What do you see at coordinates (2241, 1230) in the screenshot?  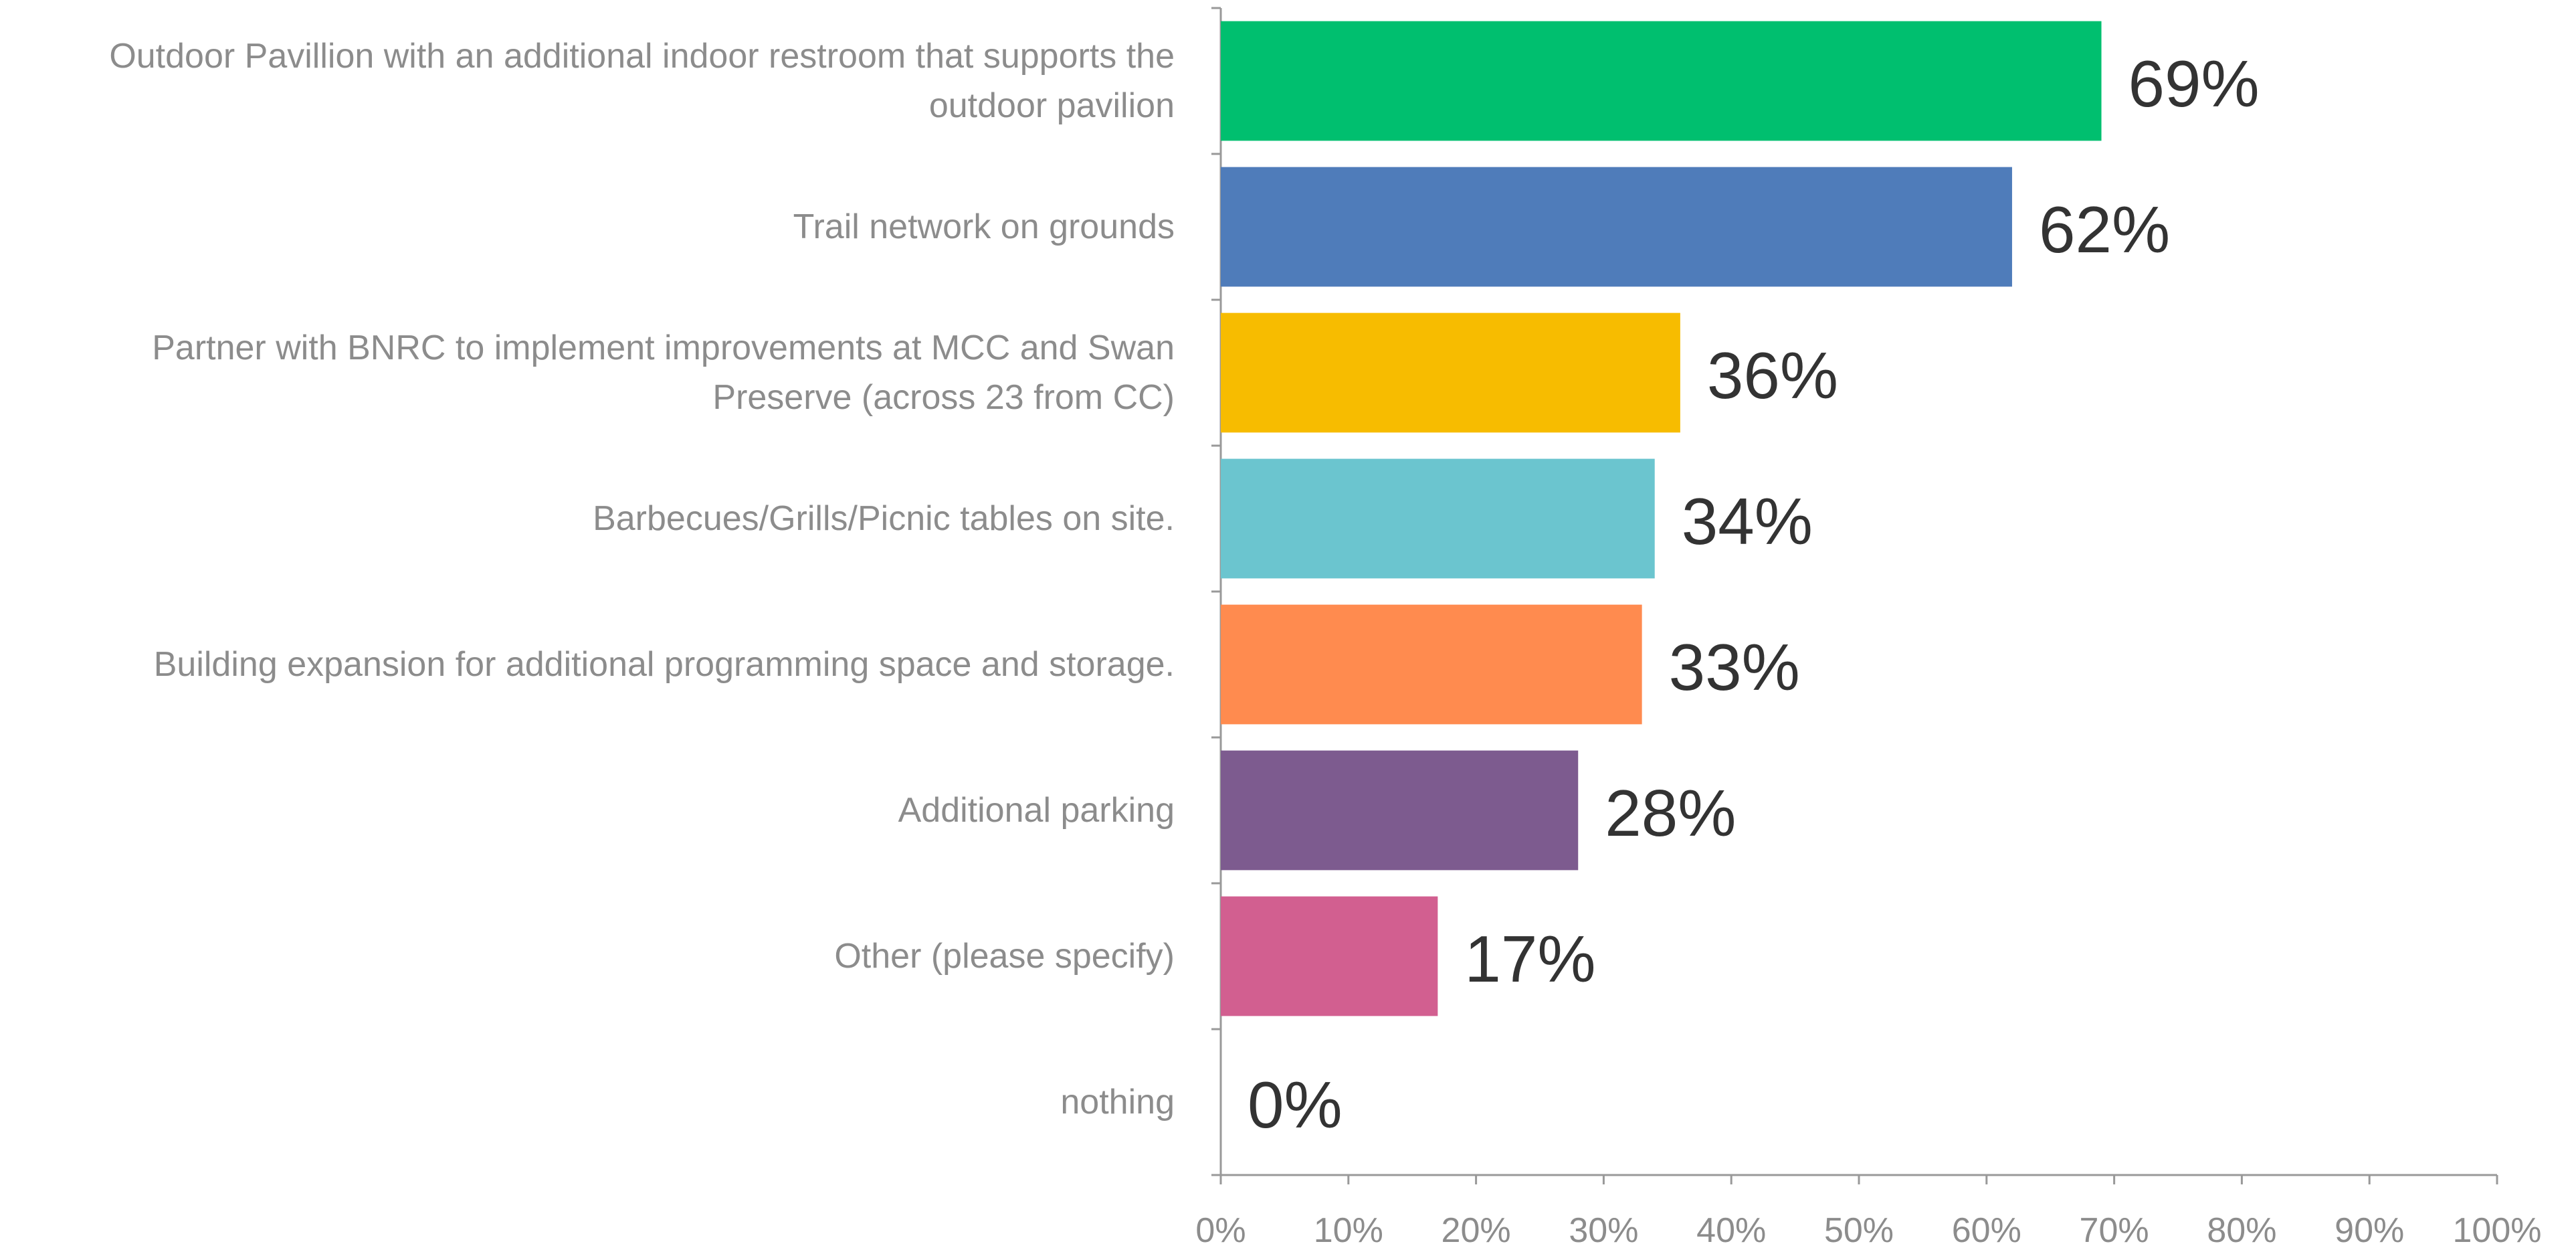 I see `x-tick-label: 80%` at bounding box center [2241, 1230].